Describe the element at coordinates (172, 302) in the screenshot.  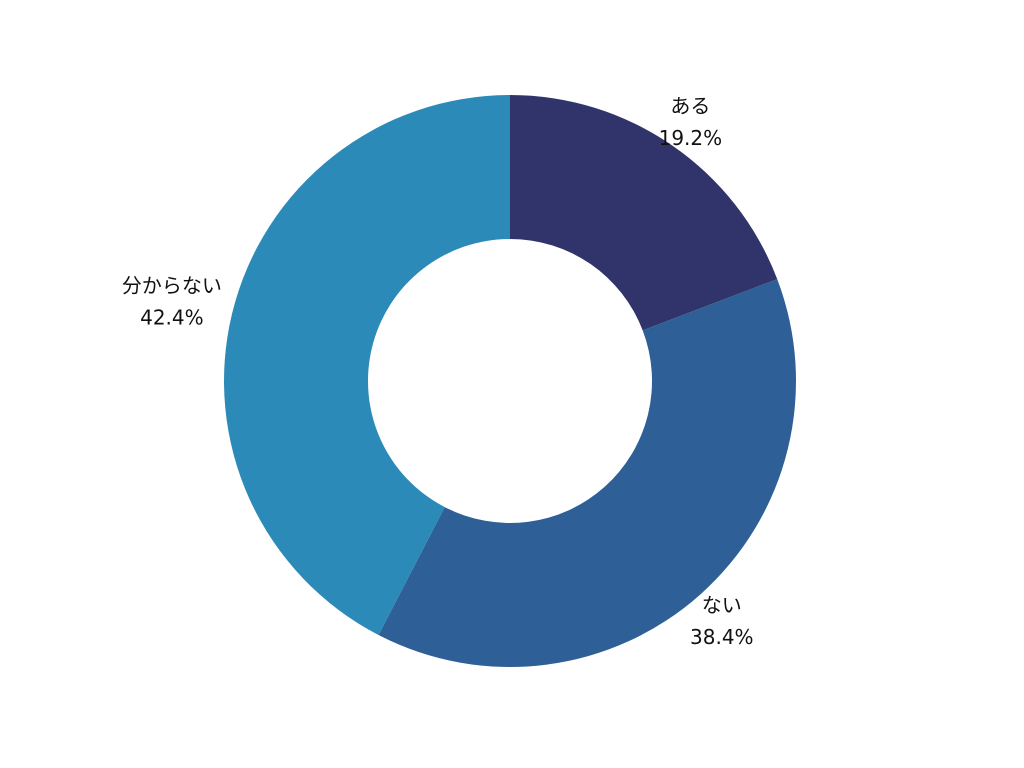
I see `slice-label-2: 分からない 42.4%` at that location.